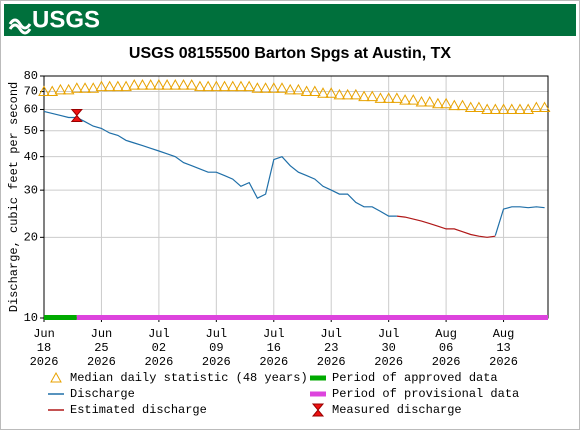 This screenshot has width=580, height=435. Describe the element at coordinates (31, 318) in the screenshot. I see `y-tick-label: 10` at that location.